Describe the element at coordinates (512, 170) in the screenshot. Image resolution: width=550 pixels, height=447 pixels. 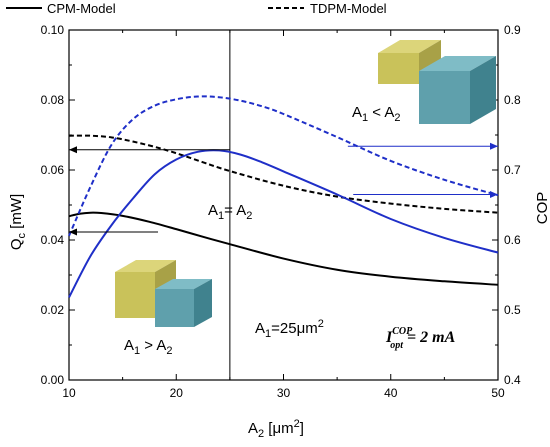
I see `y-right-tick-label: 0.7` at that location.